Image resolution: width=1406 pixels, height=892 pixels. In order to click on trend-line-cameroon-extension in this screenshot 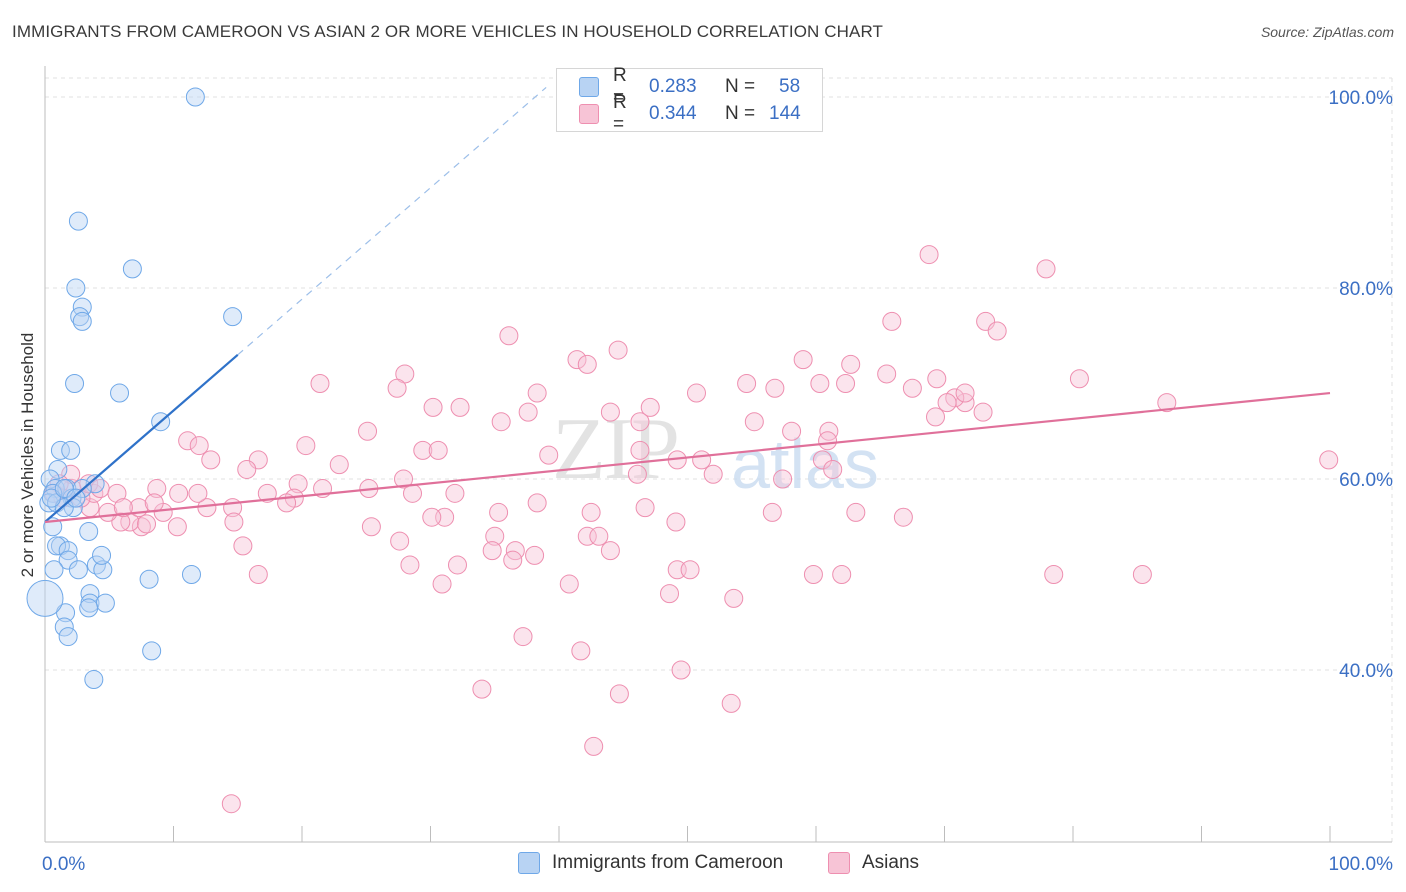, I will do `click(392, 221)`.